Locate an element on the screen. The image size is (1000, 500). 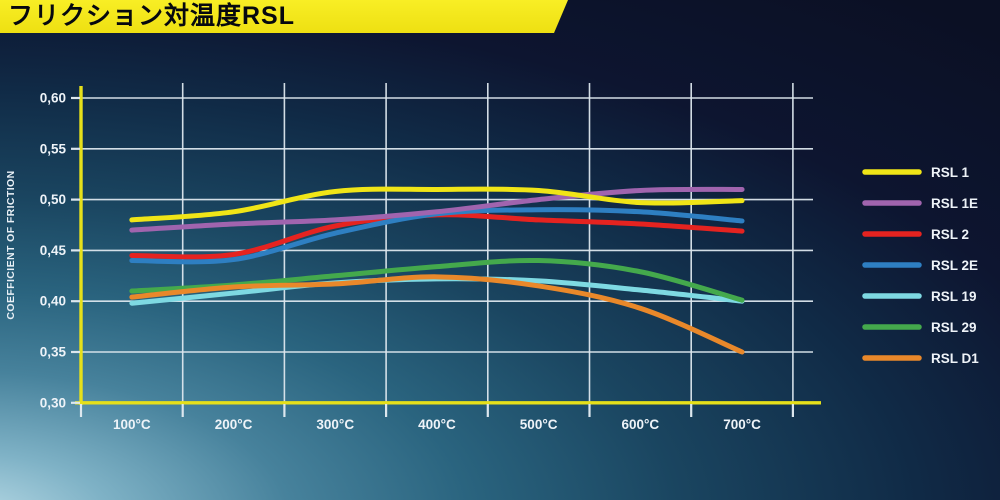
y-tick-label: 0,60 is located at coordinates (53, 98).